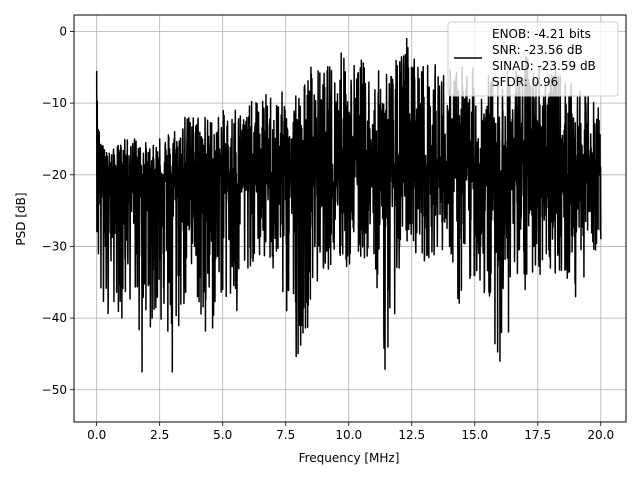 This screenshot has width=640, height=480. What do you see at coordinates (222, 435) in the screenshot?
I see `x-tick-label: 5.0` at bounding box center [222, 435].